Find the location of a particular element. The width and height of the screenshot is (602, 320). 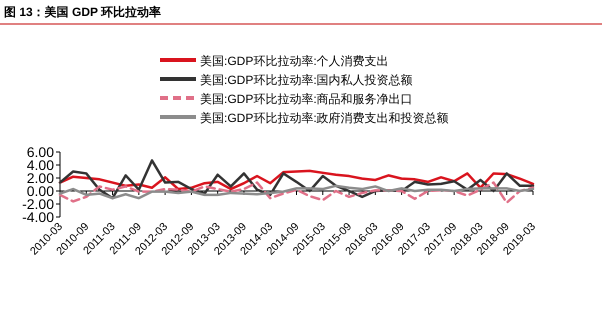

legend-label: 美国:GDP环比拉动率:商品和服务净出口 is located at coordinates (306, 99).